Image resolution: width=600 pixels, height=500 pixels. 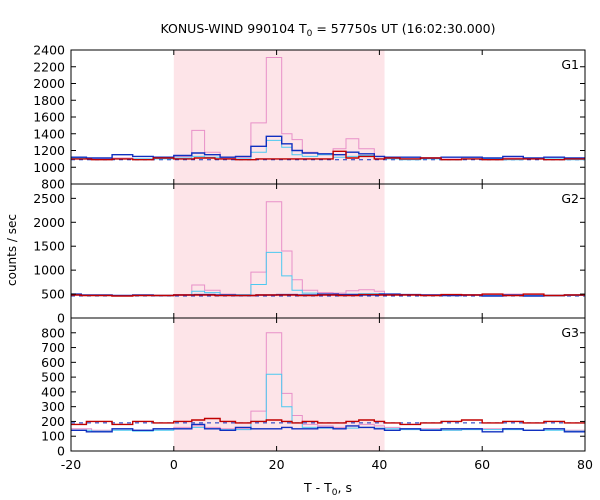 What do you see at coordinates (327, 489) in the screenshot?
I see `x-axis-label: T - T0, s` at bounding box center [327, 489].